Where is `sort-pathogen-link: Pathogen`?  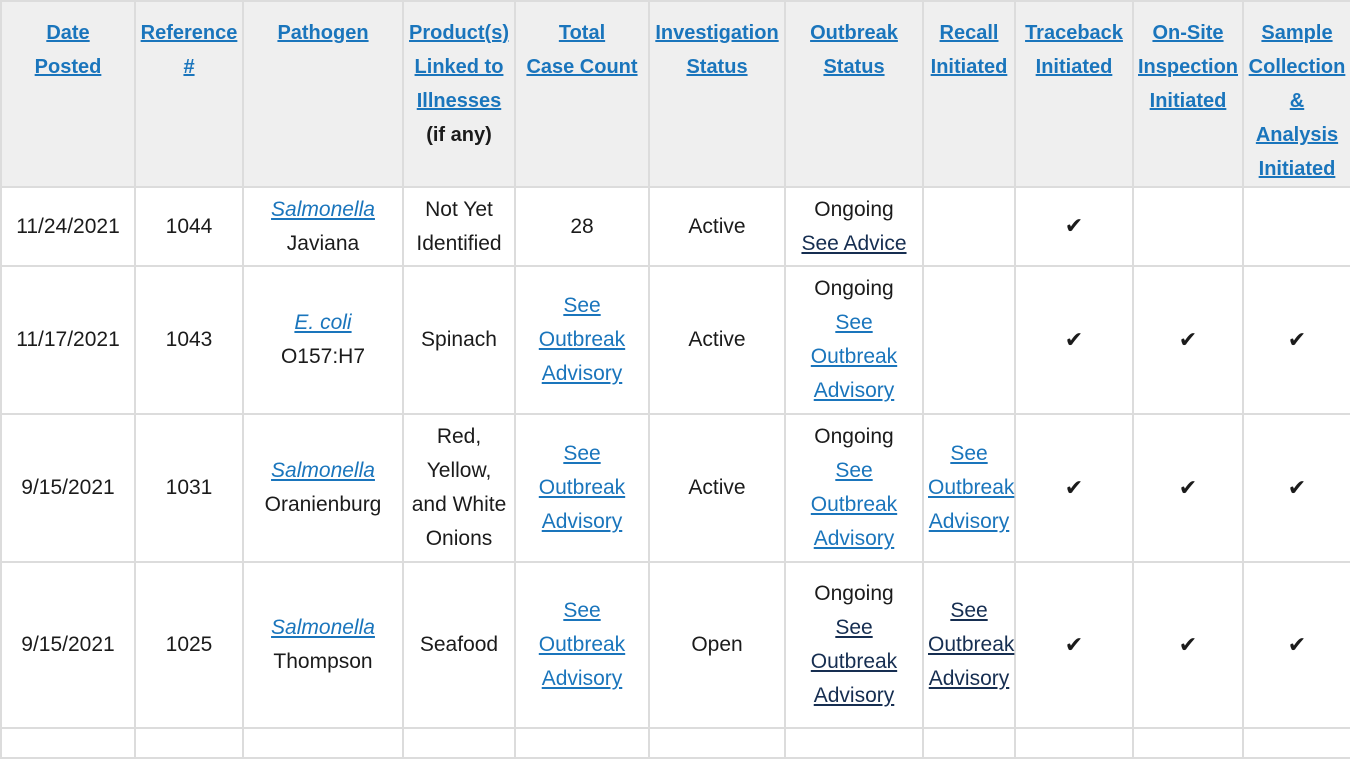
sort-pathogen-link: Pathogen is located at coordinates (323, 33).